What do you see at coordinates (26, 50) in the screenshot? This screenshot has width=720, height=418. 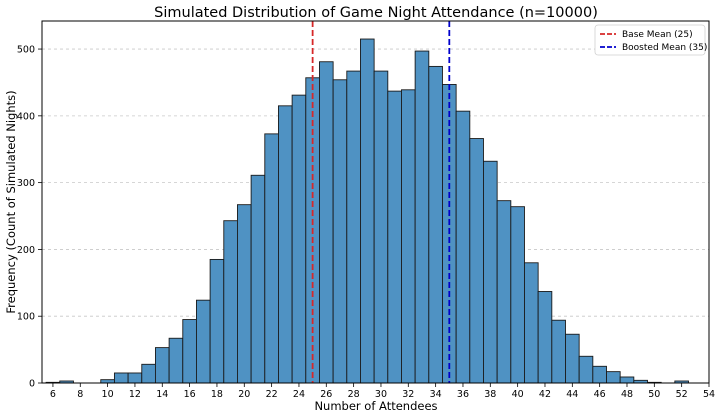 I see `y-tick-label: 500` at bounding box center [26, 50].